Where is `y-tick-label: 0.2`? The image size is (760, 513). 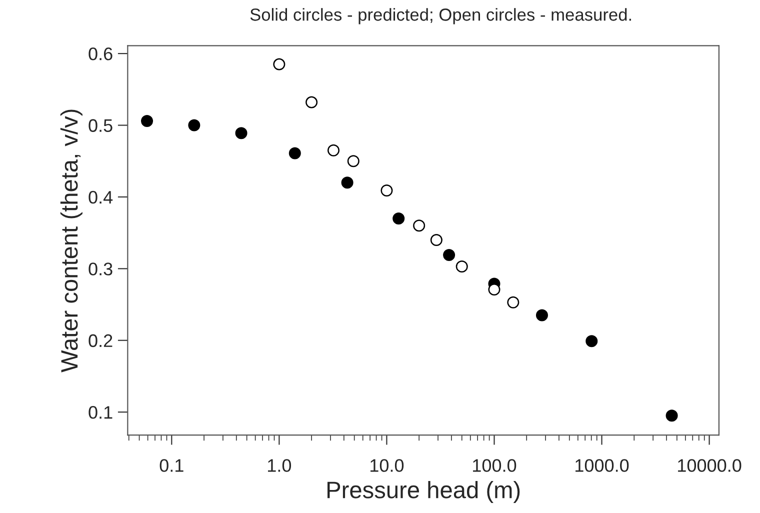 y-tick-label: 0.2 is located at coordinates (100, 341).